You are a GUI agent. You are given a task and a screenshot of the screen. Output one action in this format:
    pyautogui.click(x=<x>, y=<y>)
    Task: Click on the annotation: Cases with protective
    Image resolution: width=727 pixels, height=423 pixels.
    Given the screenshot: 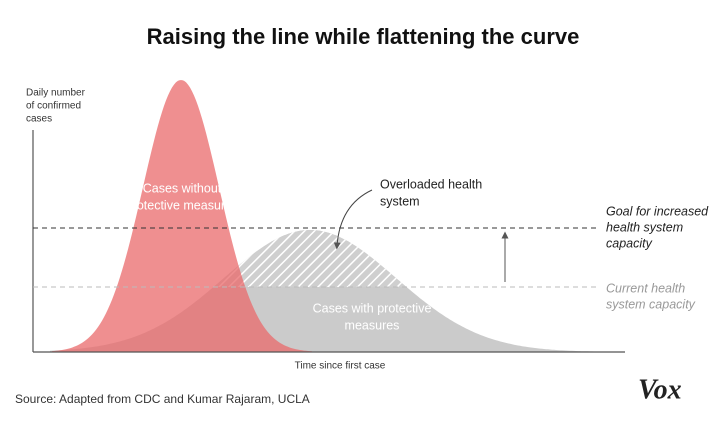 What is the action you would take?
    pyautogui.click(x=372, y=308)
    